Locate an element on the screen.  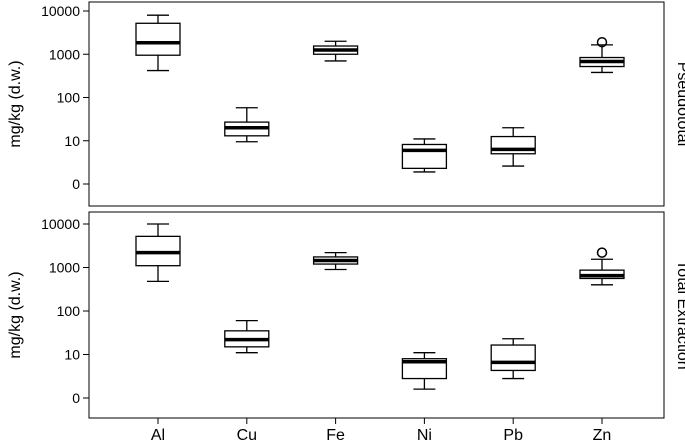
x-tick-label: Pb is located at coordinates (513, 435).